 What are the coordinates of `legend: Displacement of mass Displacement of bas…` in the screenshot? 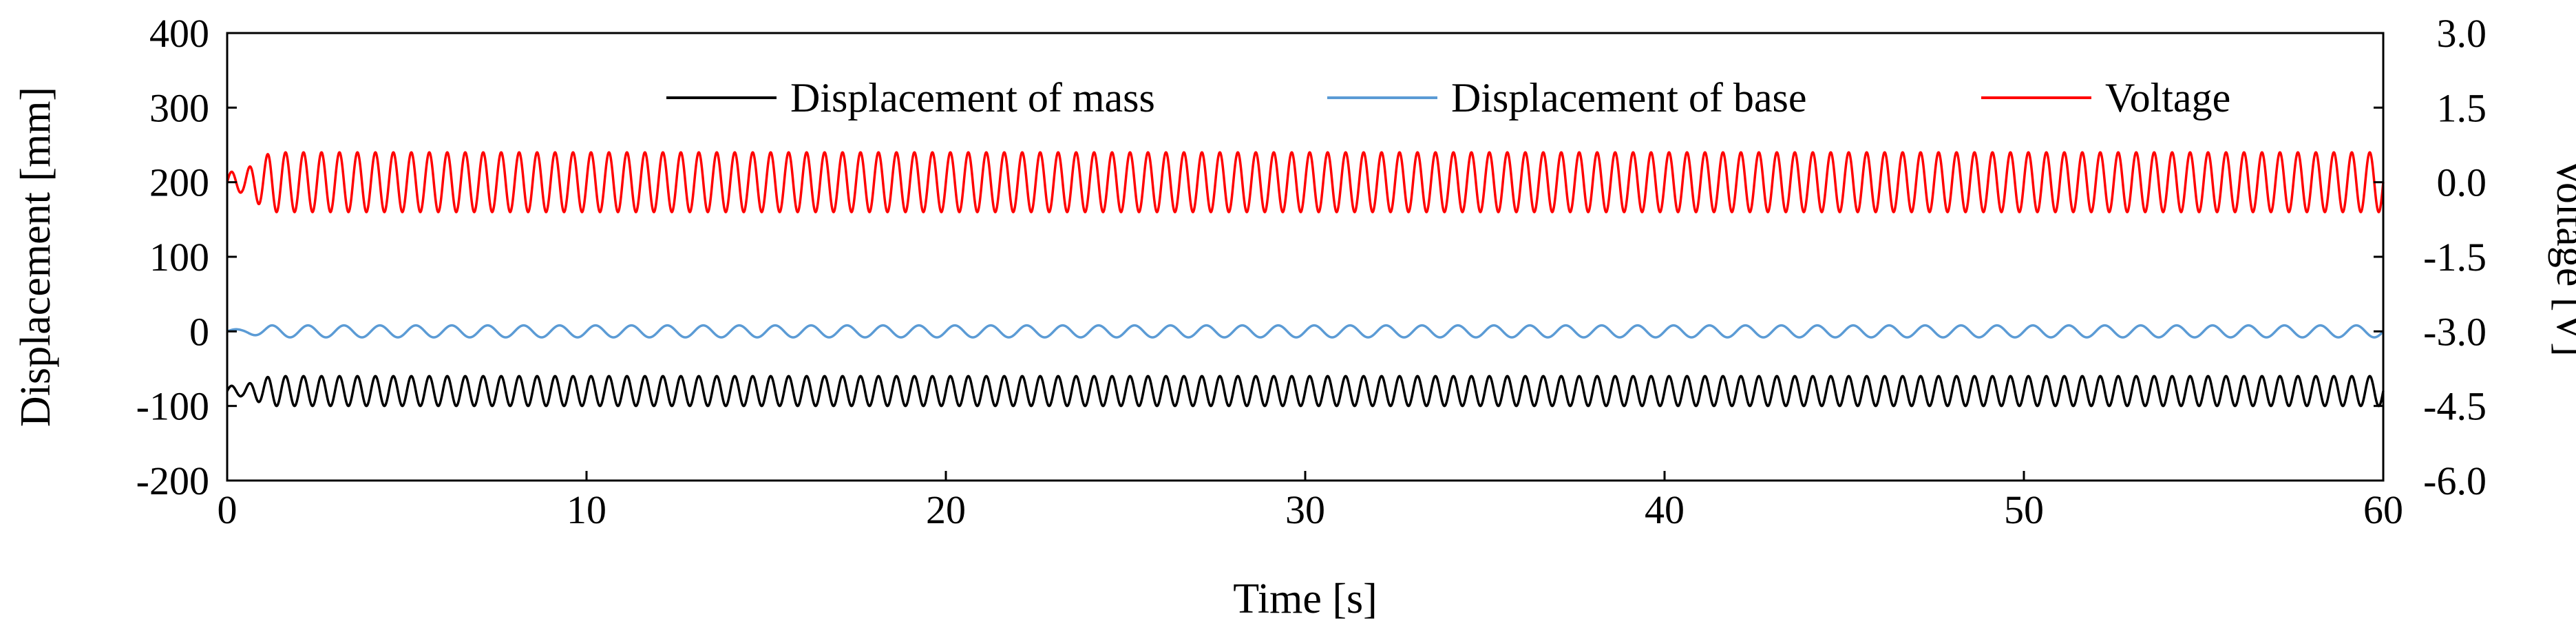 It's located at (1448, 98).